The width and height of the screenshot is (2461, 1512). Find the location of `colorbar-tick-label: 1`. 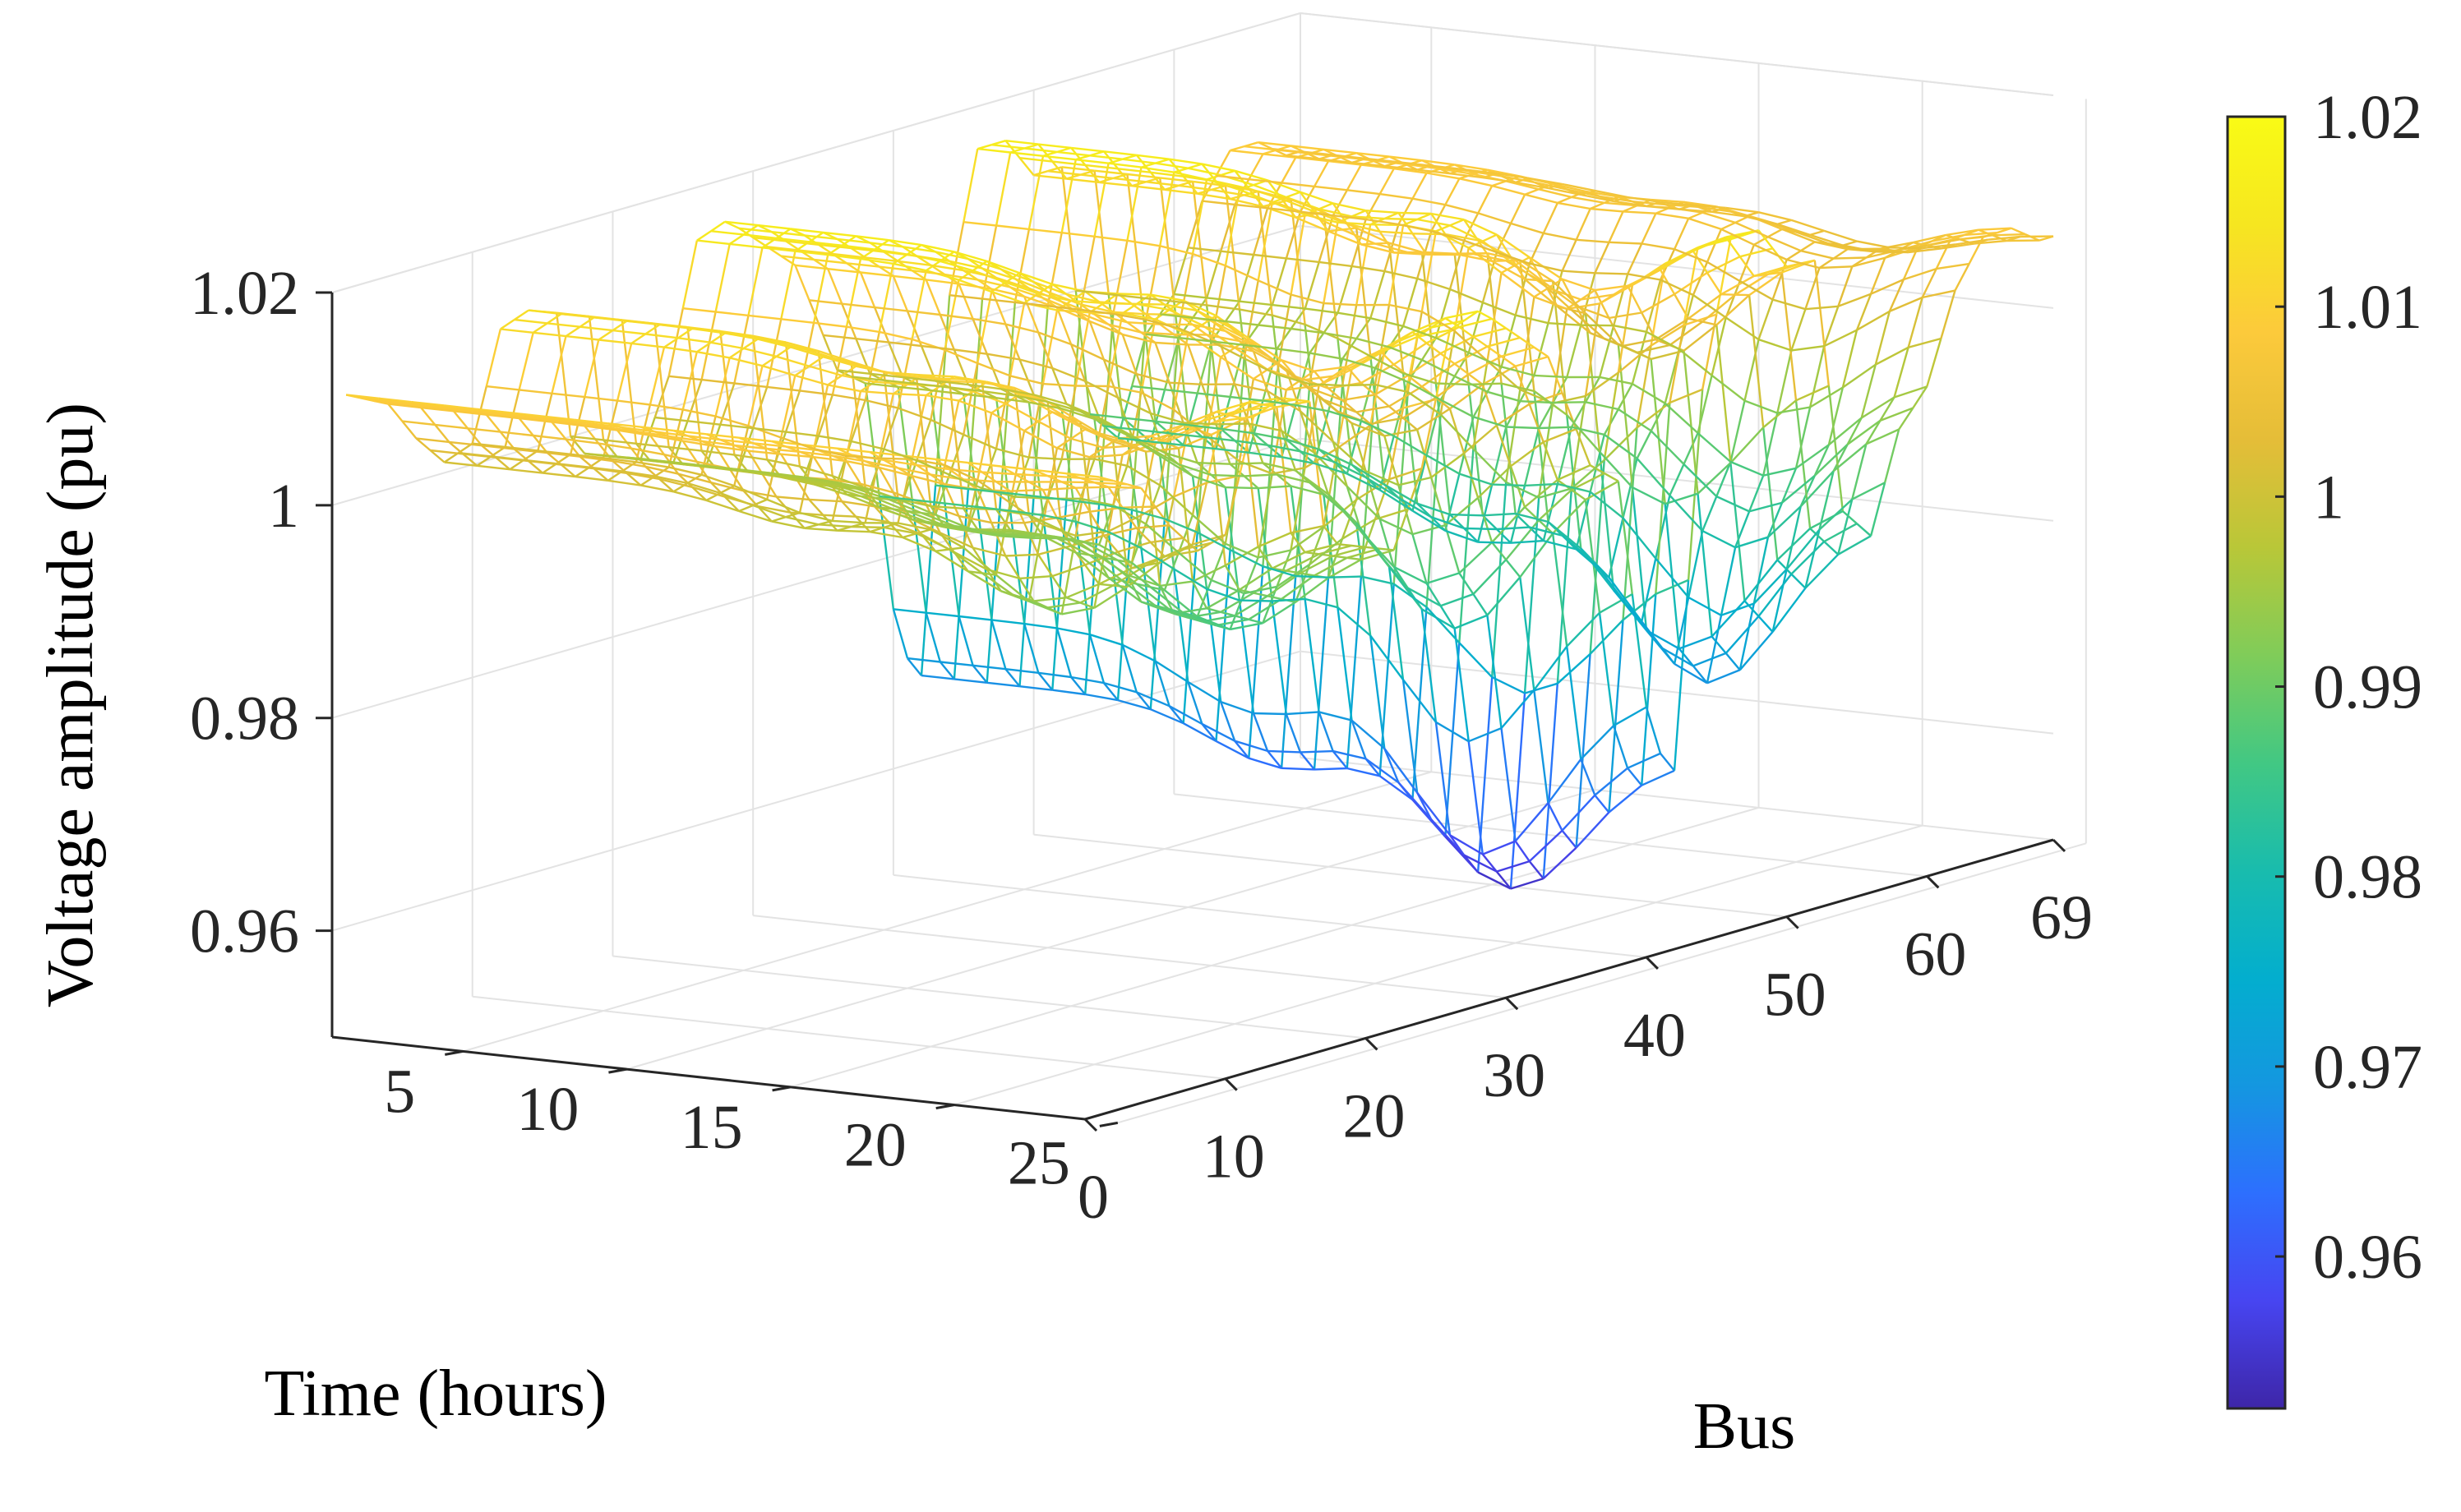

colorbar-tick-label: 1 is located at coordinates (2328, 497).